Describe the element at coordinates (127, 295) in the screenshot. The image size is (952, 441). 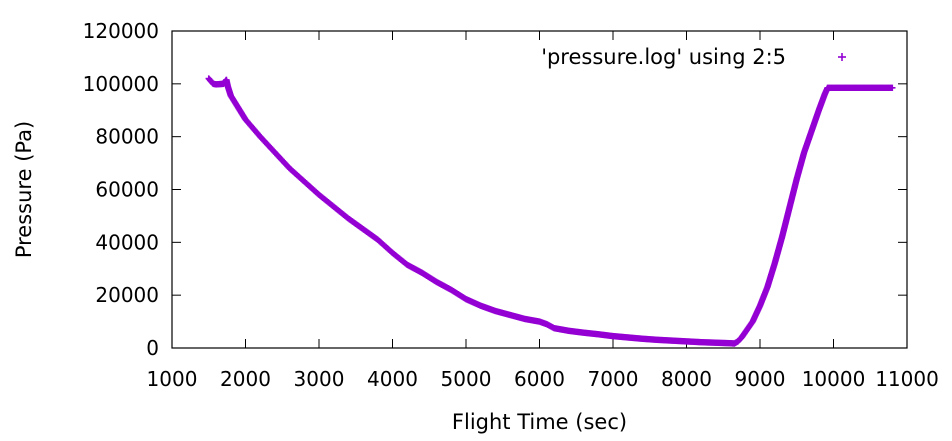
I see `y-tick-label: 20000` at that location.